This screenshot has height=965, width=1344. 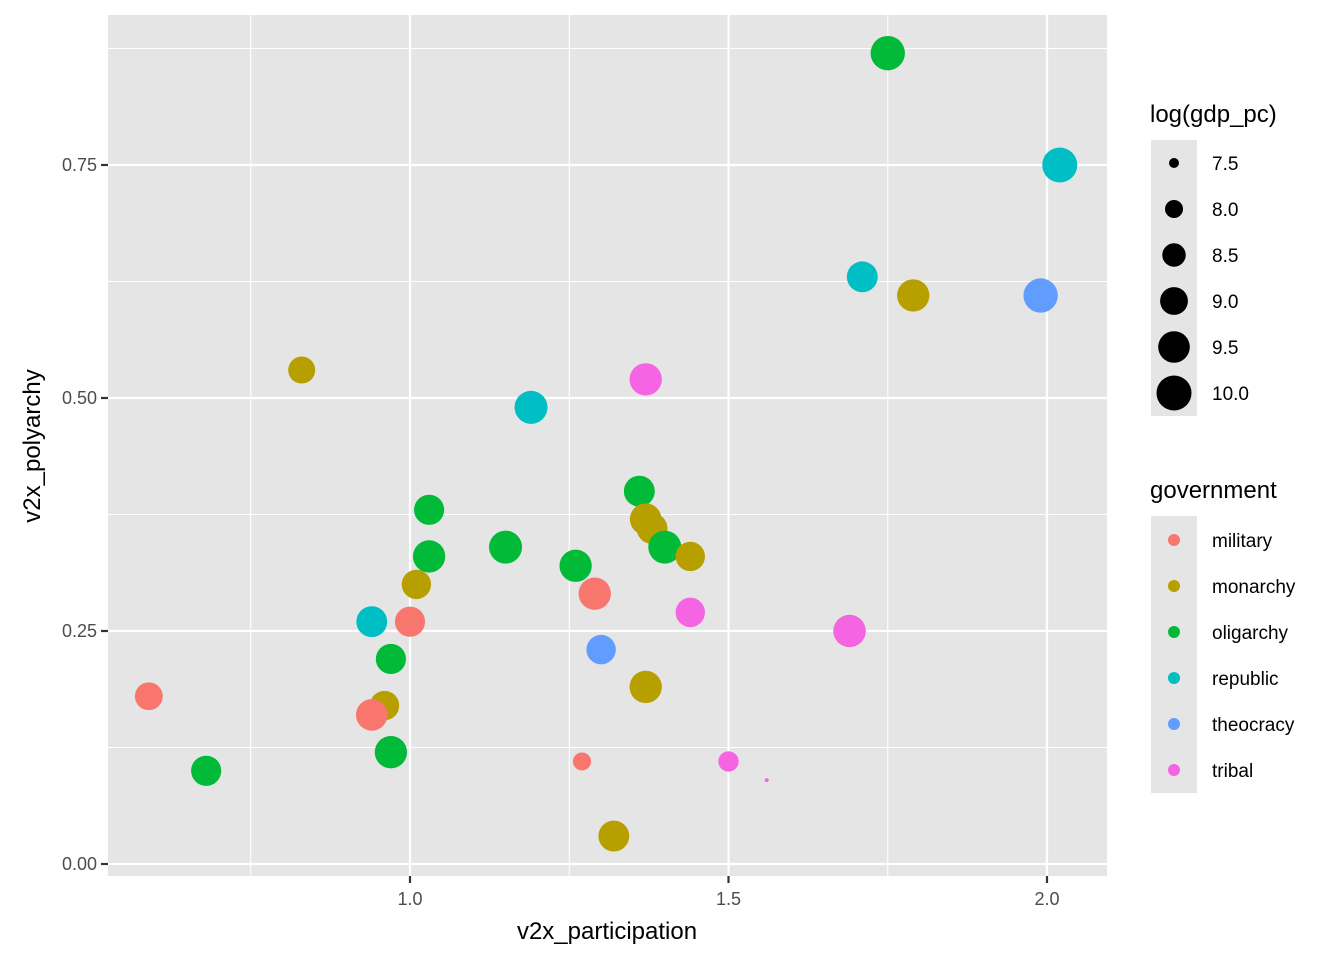 I want to click on size-legend: log(gdp_pc) 7.5 8.0 8.5 9.0 9.5 10.0, so click(x=1213, y=258).